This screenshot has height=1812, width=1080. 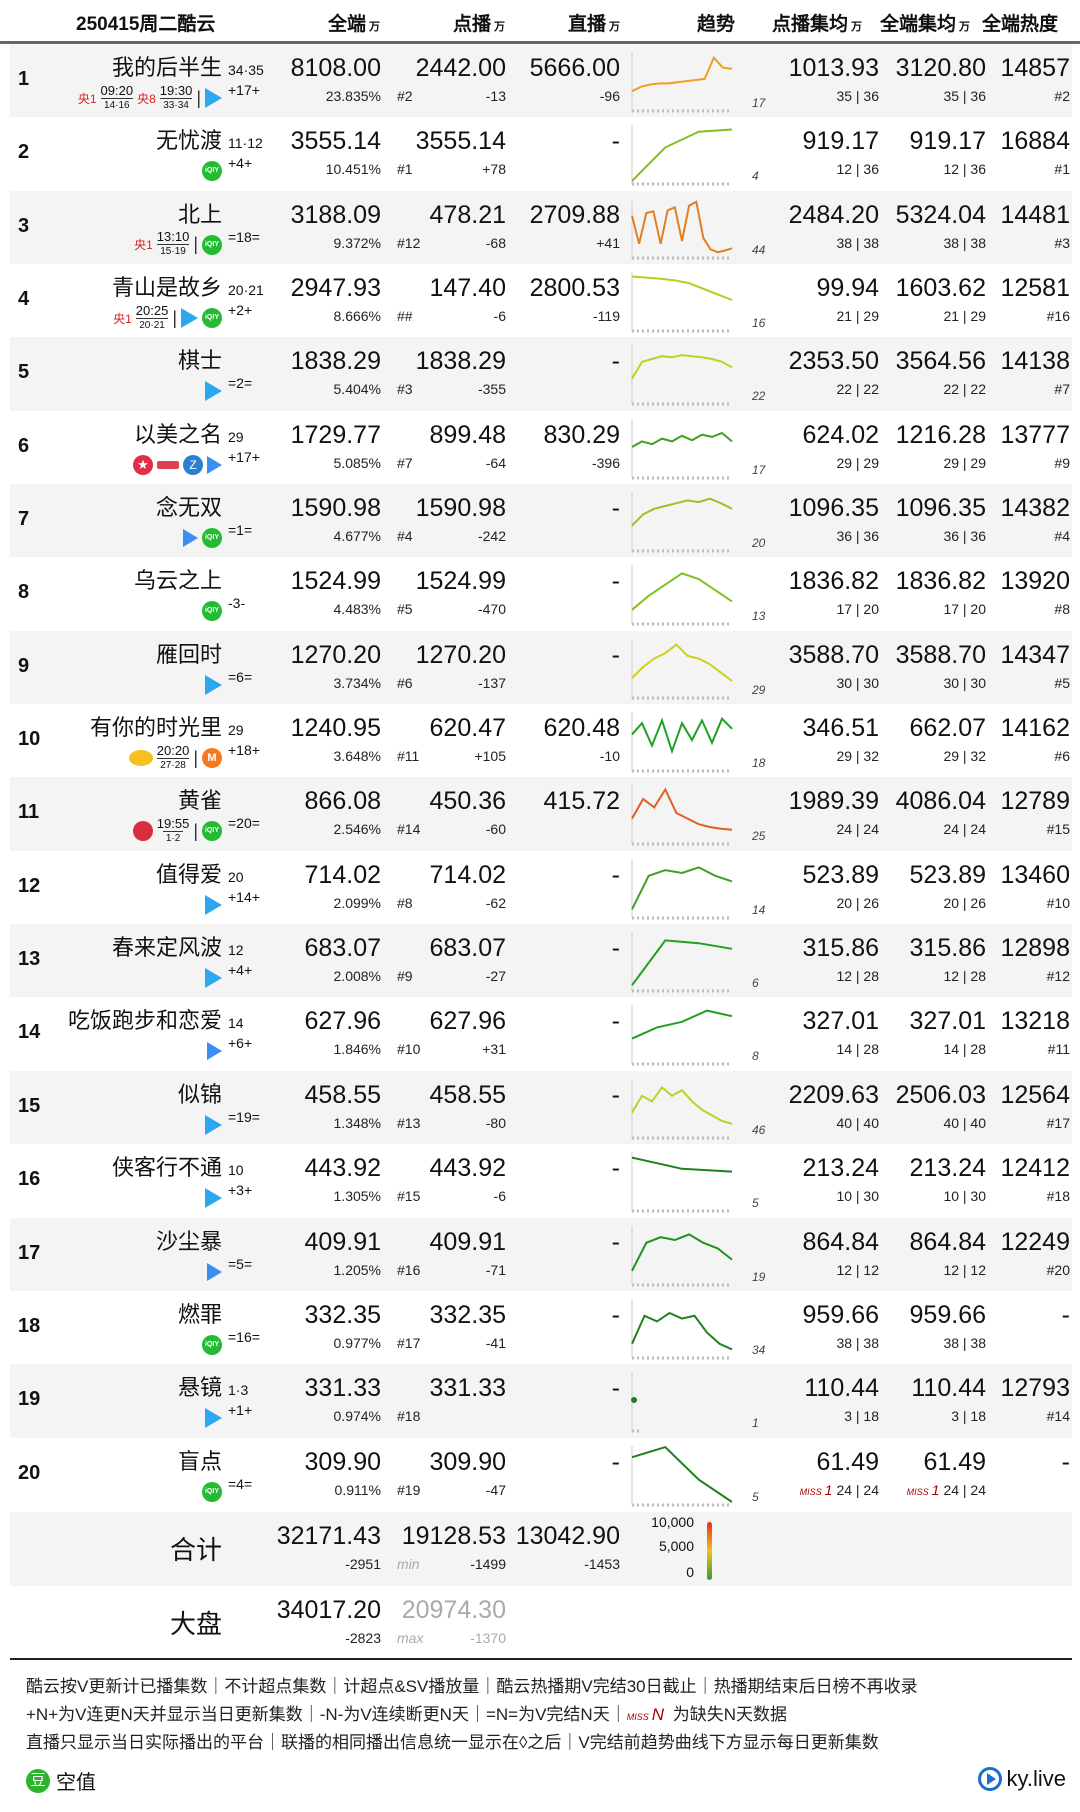 I want to click on vod-avg: 110.44, so click(x=841, y=1388).